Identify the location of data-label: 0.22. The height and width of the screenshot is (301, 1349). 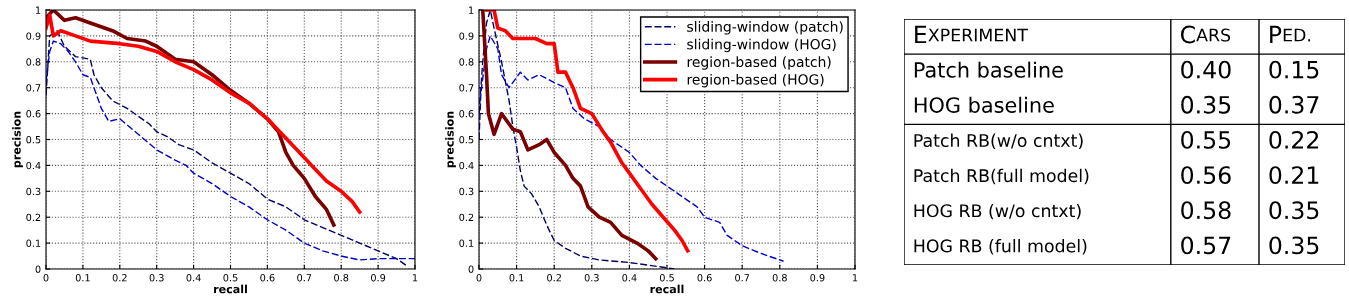
(1294, 139).